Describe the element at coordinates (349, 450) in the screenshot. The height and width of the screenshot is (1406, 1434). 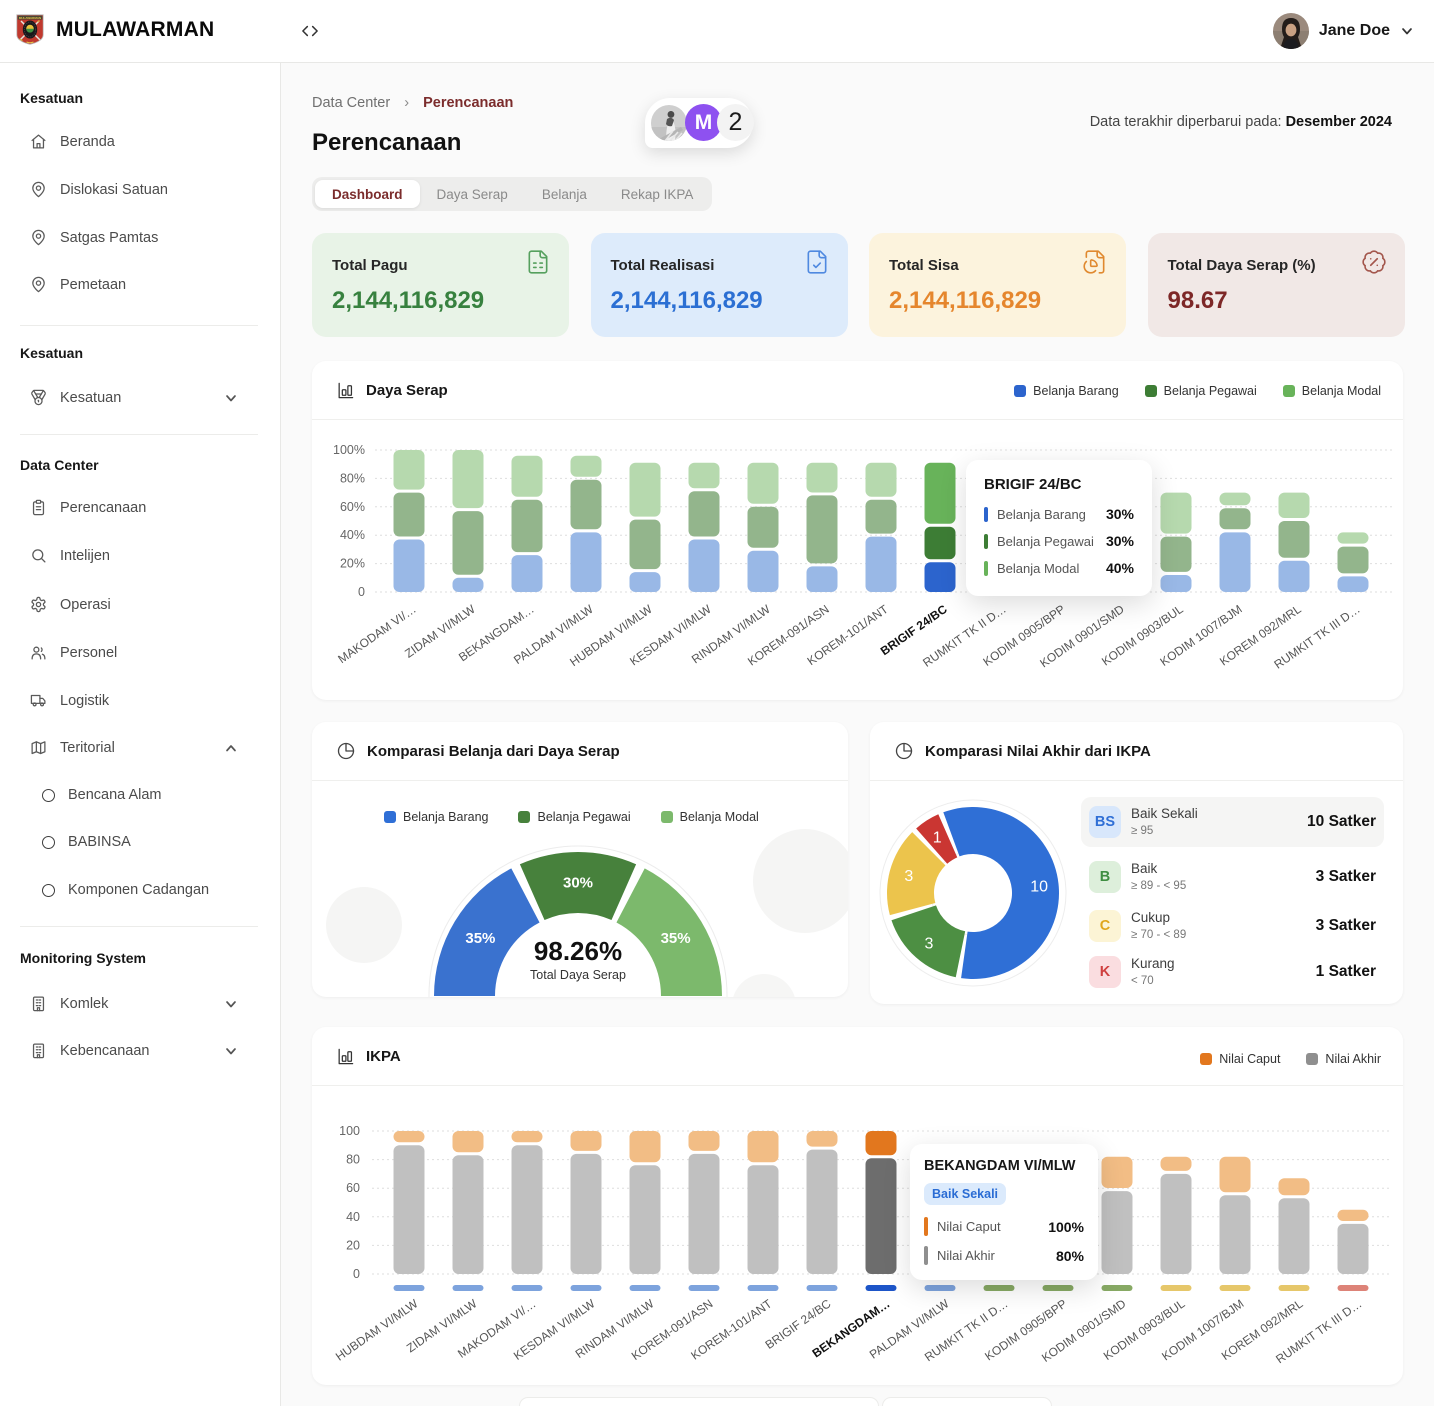
I see `svg-text: 100%` at that location.